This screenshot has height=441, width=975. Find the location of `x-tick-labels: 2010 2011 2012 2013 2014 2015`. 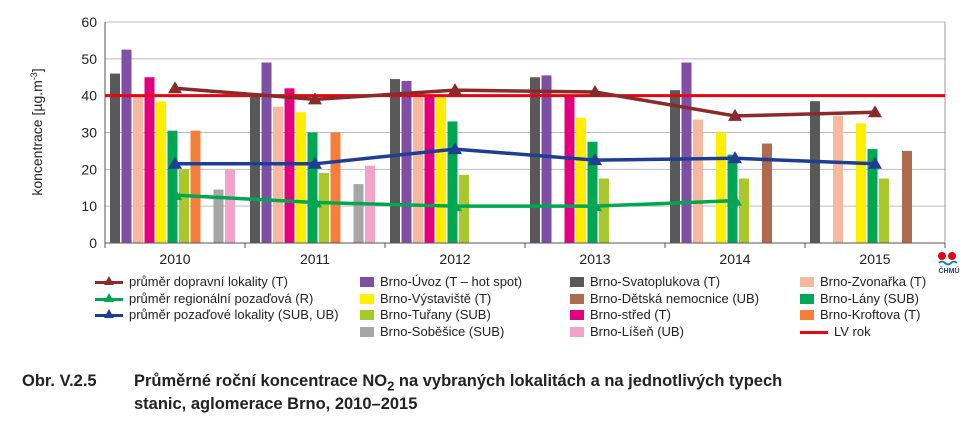

x-tick-labels: 2010 2011 2012 2013 2014 2015 is located at coordinates (524, 259).